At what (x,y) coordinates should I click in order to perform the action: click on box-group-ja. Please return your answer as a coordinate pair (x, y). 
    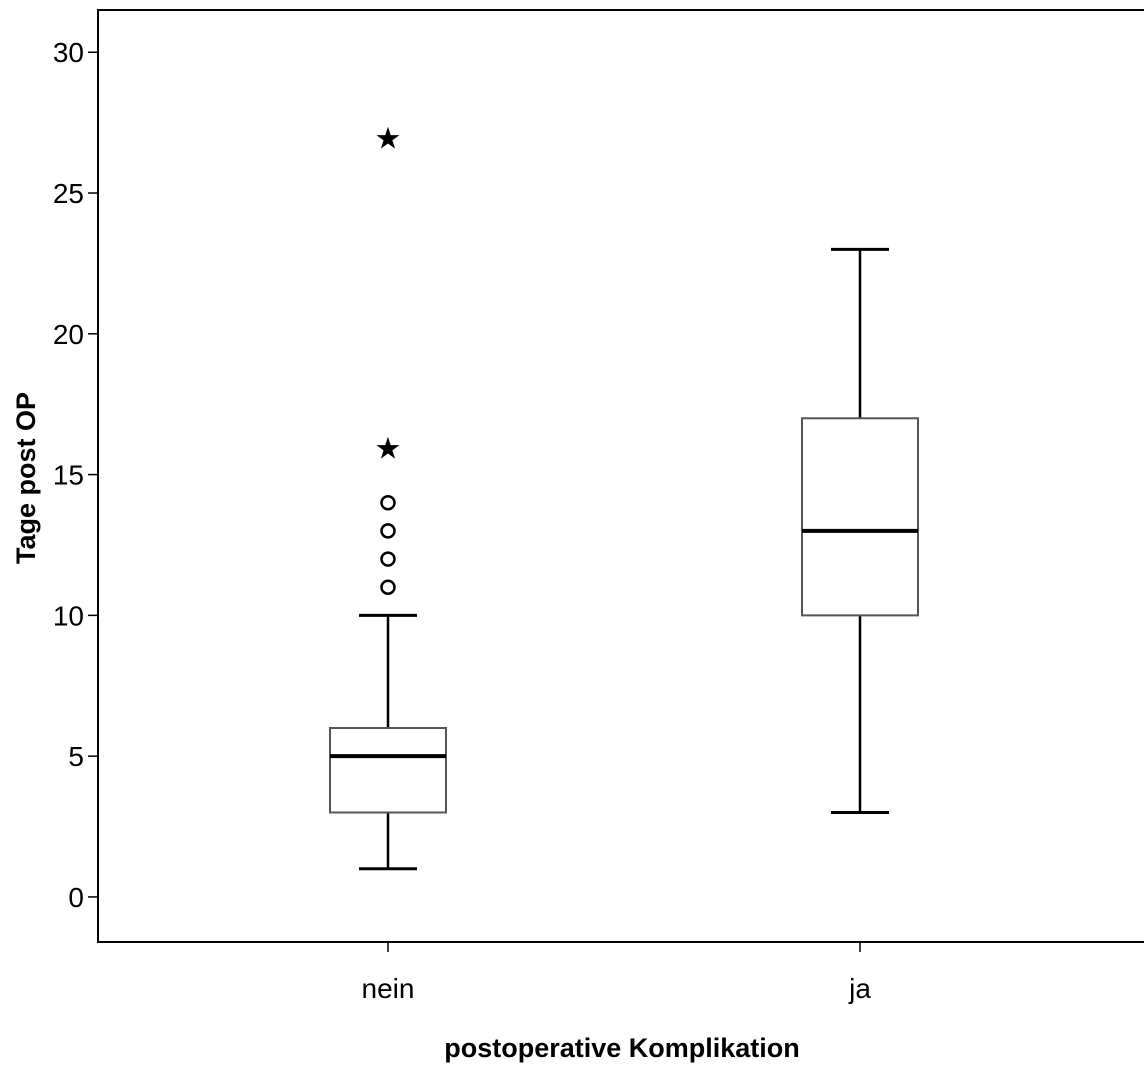
    Looking at the image, I should click on (860, 530).